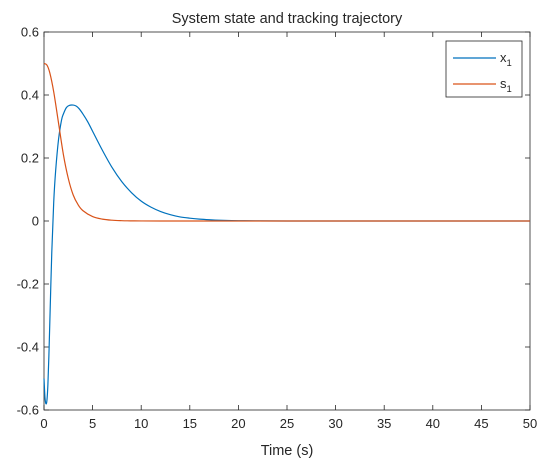 Image resolution: width=550 pixels, height=467 pixels. What do you see at coordinates (384, 423) in the screenshot?
I see `x-tick-label: 35` at bounding box center [384, 423].